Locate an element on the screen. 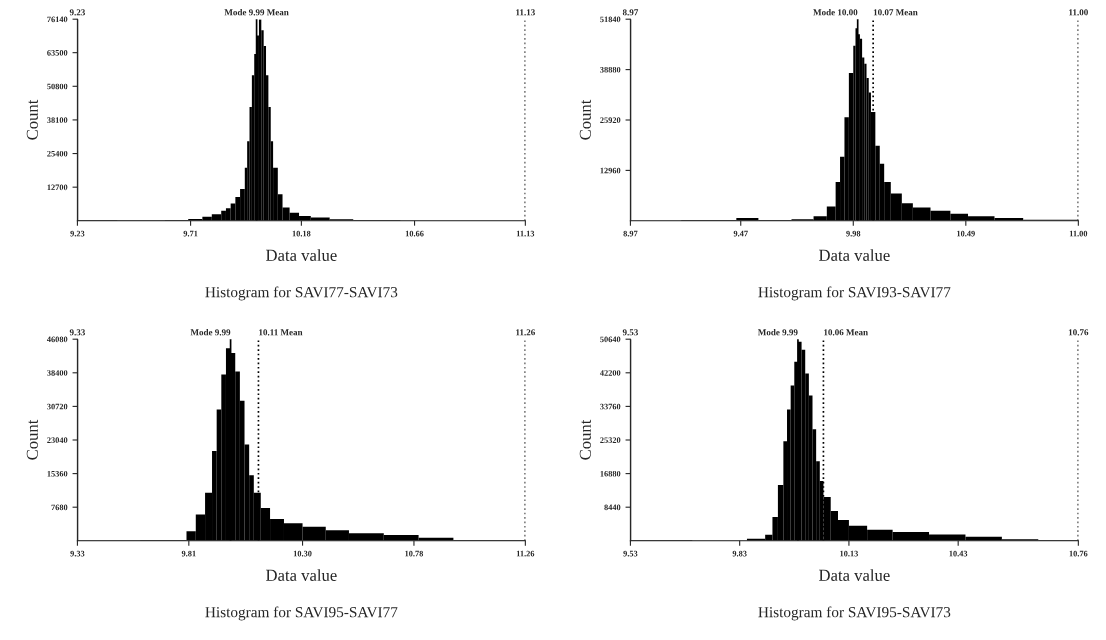  x-tick-label: 10.78 is located at coordinates (414, 553).